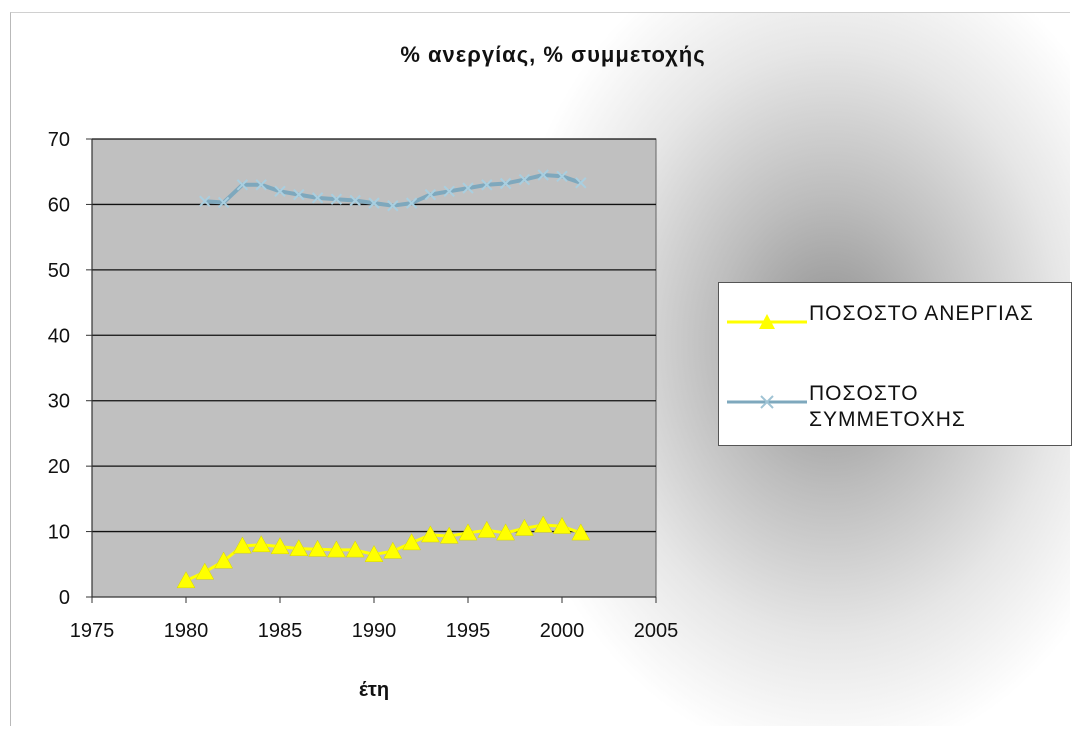  Describe the element at coordinates (468, 631) in the screenshot. I see `x-tick-label: 1995` at that location.